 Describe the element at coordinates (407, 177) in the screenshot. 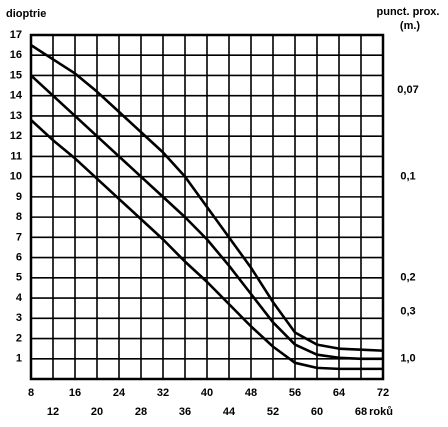

I see `y2-tick-label: 0,1` at that location.